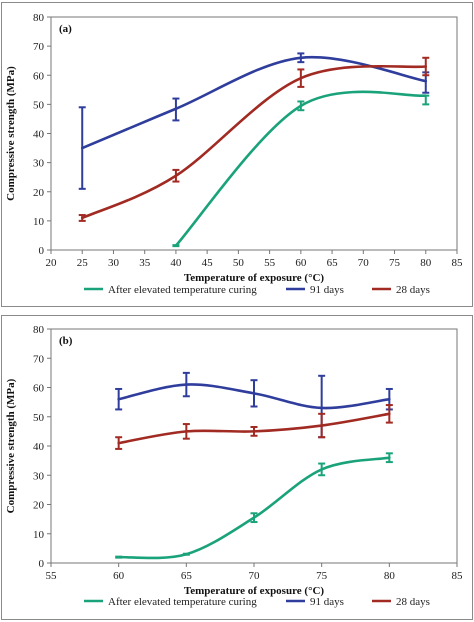  What do you see at coordinates (114, 263) in the screenshot?
I see `x-tick-label: 30` at bounding box center [114, 263].